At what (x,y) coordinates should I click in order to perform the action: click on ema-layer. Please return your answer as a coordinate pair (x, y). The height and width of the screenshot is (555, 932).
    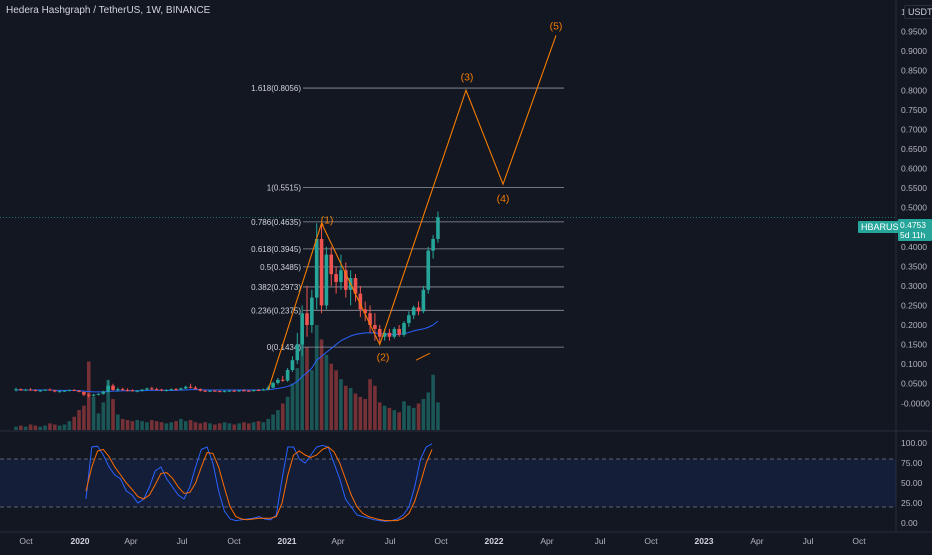
    Looking at the image, I should click on (227, 356).